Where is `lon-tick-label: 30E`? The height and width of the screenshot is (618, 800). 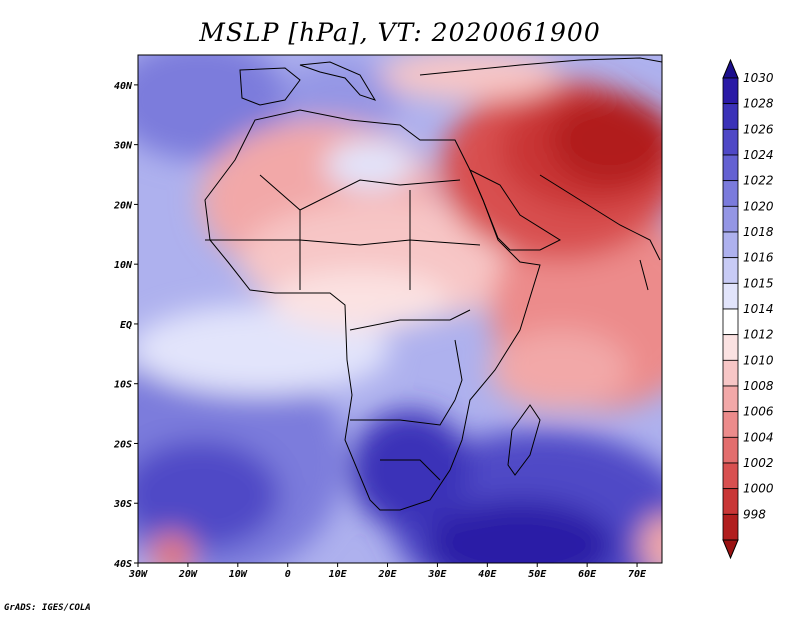
lon-tick-label: 30E is located at coordinates (437, 574).